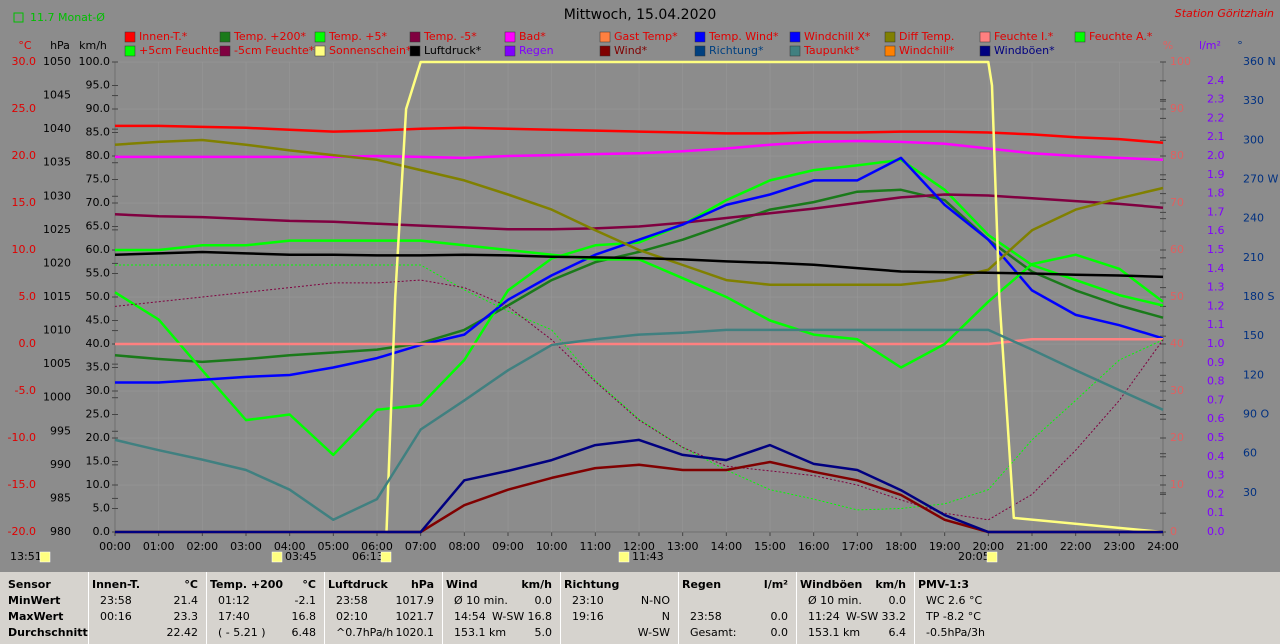 This screenshot has width=1280, height=644. I want to click on cell-right: 16.8, so click(540, 616).